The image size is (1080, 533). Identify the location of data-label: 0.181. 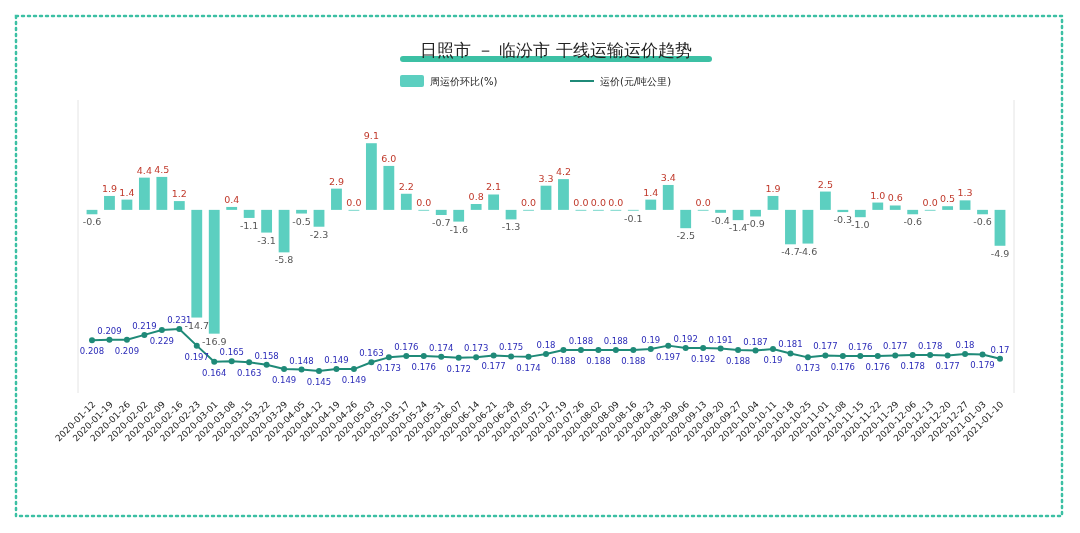
(790, 344).